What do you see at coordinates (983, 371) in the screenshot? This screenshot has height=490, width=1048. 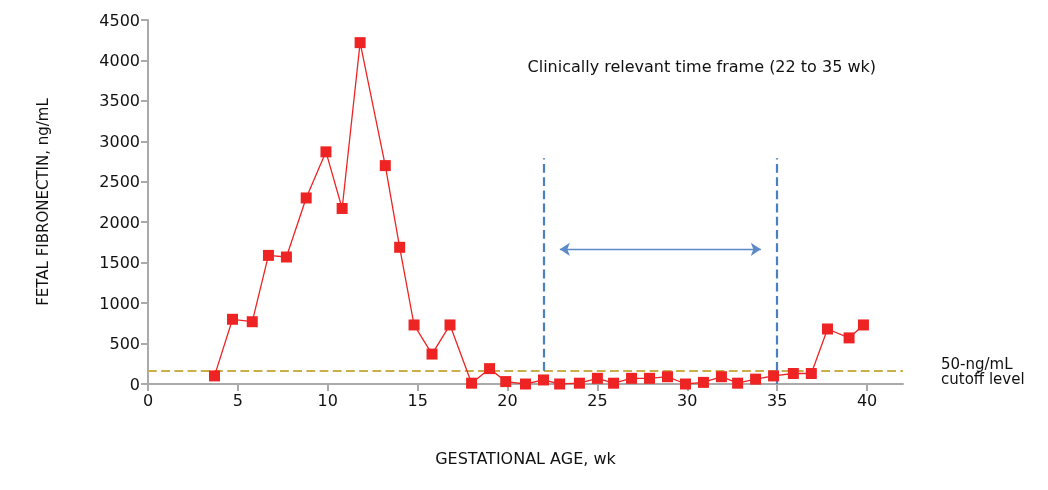 I see `ref-line-label: 50-ng/mL cutoff level` at bounding box center [983, 371].